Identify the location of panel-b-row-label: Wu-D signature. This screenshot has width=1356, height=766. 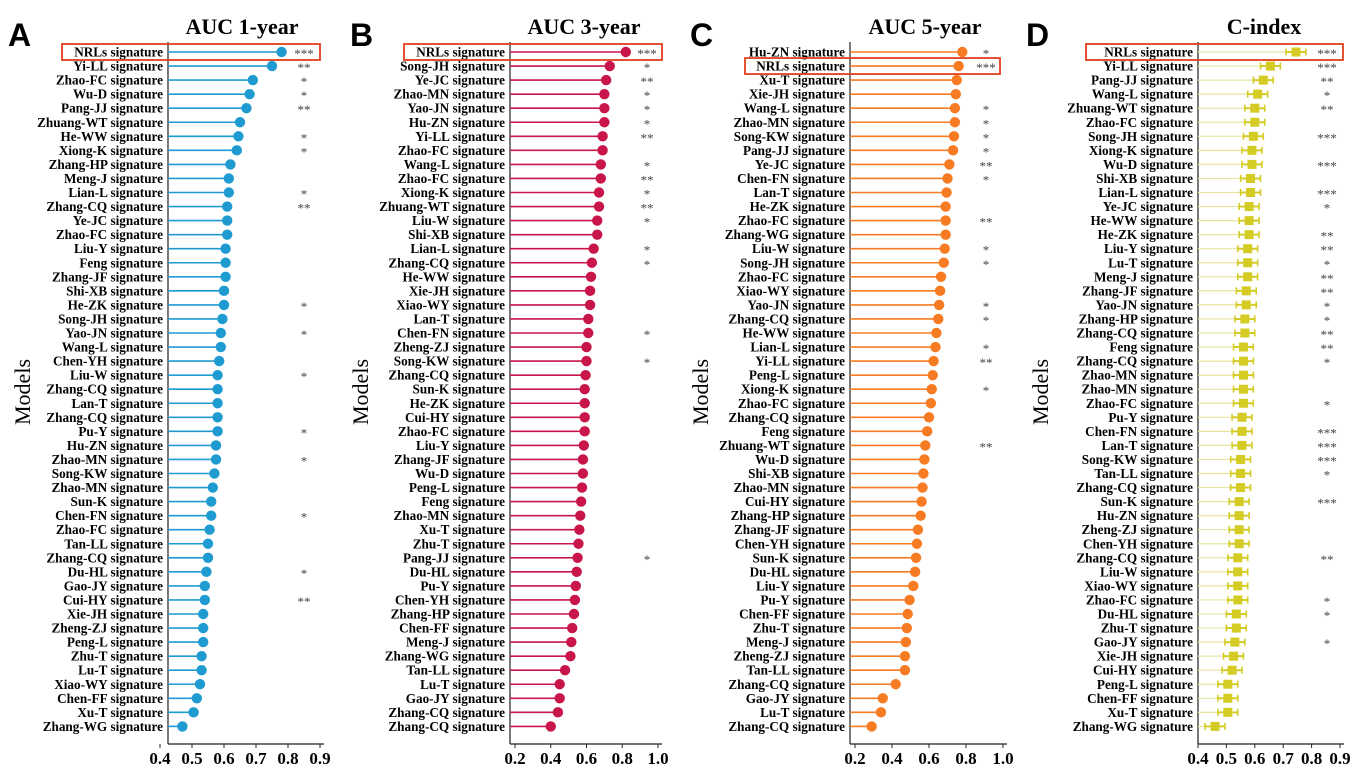
(460, 473).